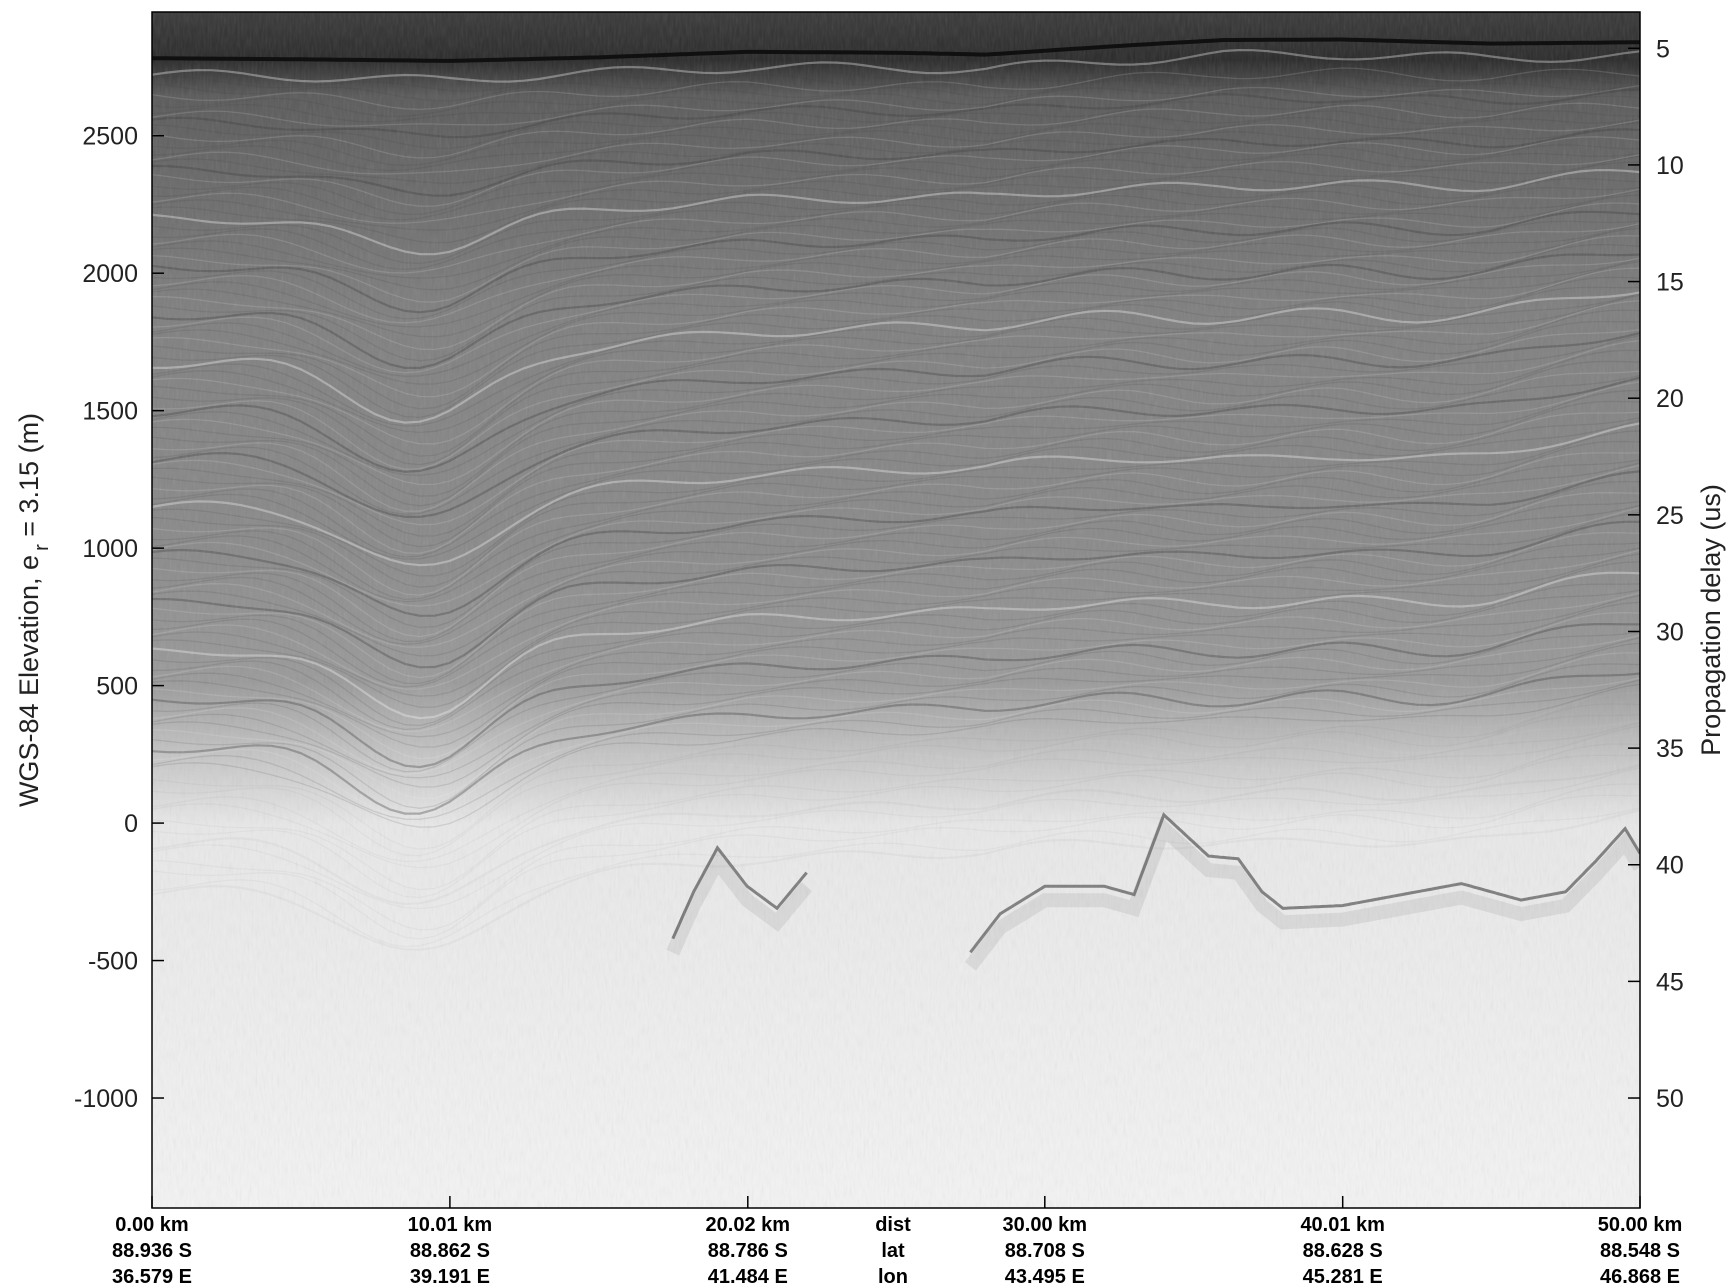 This screenshot has width=1732, height=1286. What do you see at coordinates (893, 1225) in the screenshot?
I see `bottom-row-name-dist: dist` at bounding box center [893, 1225].